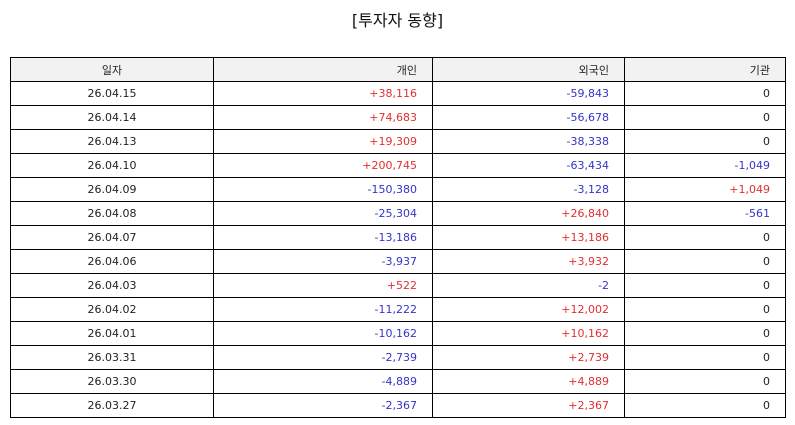 Image resolution: width=795 pixels, height=425 pixels. Describe the element at coordinates (323, 285) in the screenshot. I see `individual-cell: +522` at that location.